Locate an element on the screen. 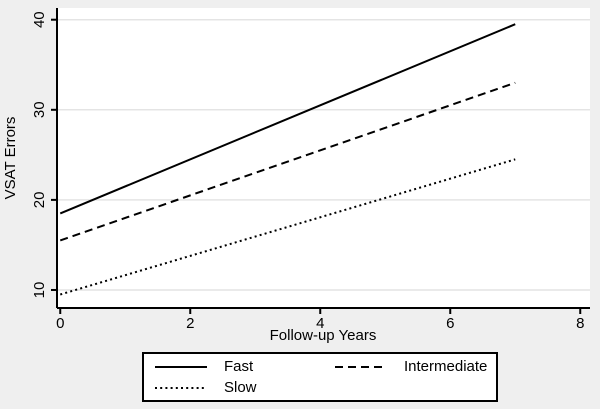 This screenshot has width=600, height=409. y-tick-label-40: 40 is located at coordinates (39, 19).